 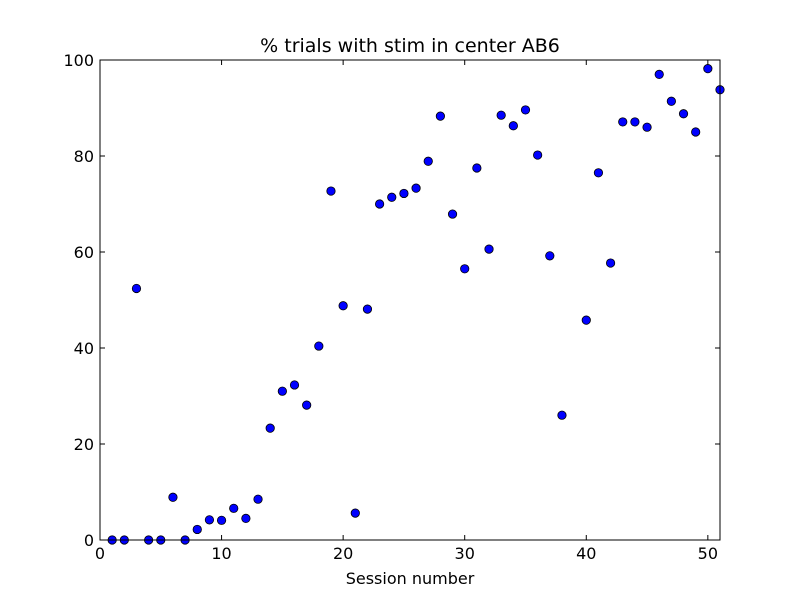 I want to click on chart-title: % trials with stim in center AB6, so click(x=410, y=46).